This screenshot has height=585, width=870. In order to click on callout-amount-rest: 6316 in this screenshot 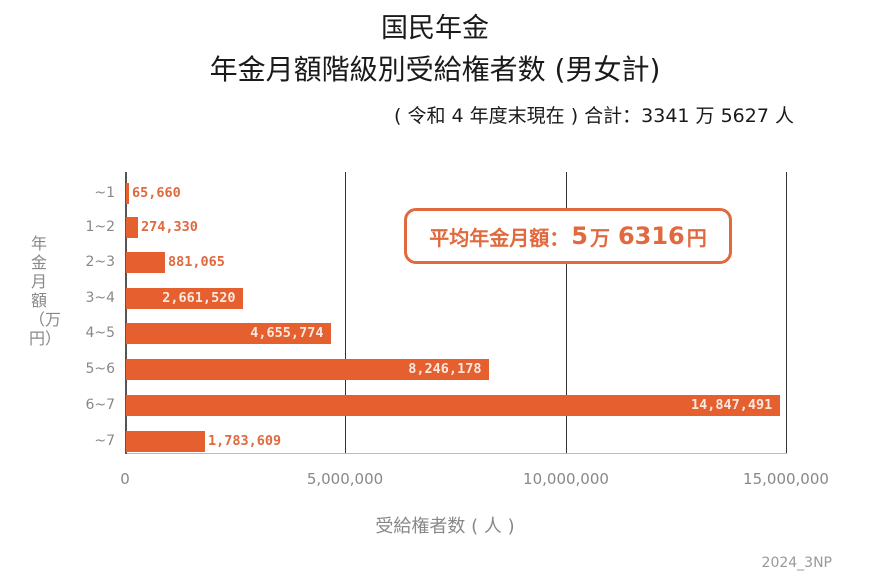, I will do `click(651, 236)`.